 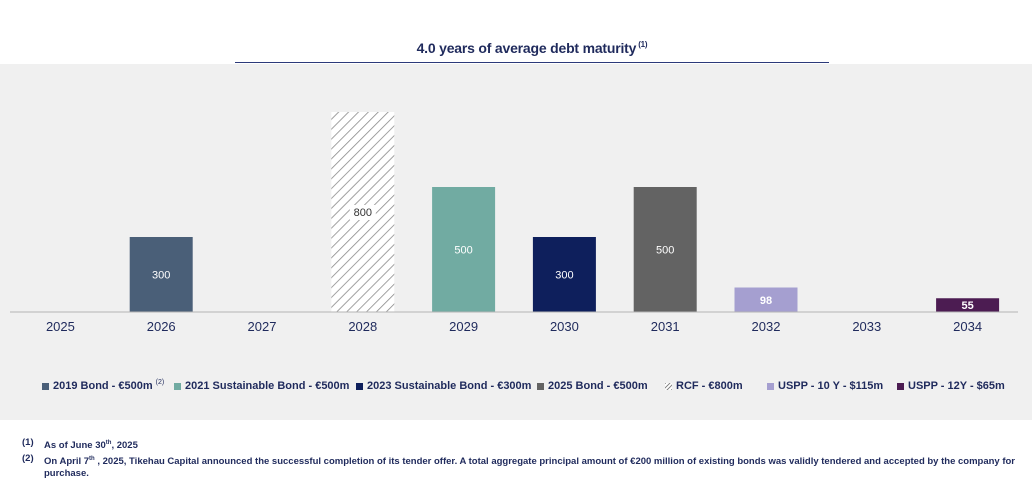 What do you see at coordinates (643, 45) in the screenshot?
I see `chart-title-note: (1)` at bounding box center [643, 45].